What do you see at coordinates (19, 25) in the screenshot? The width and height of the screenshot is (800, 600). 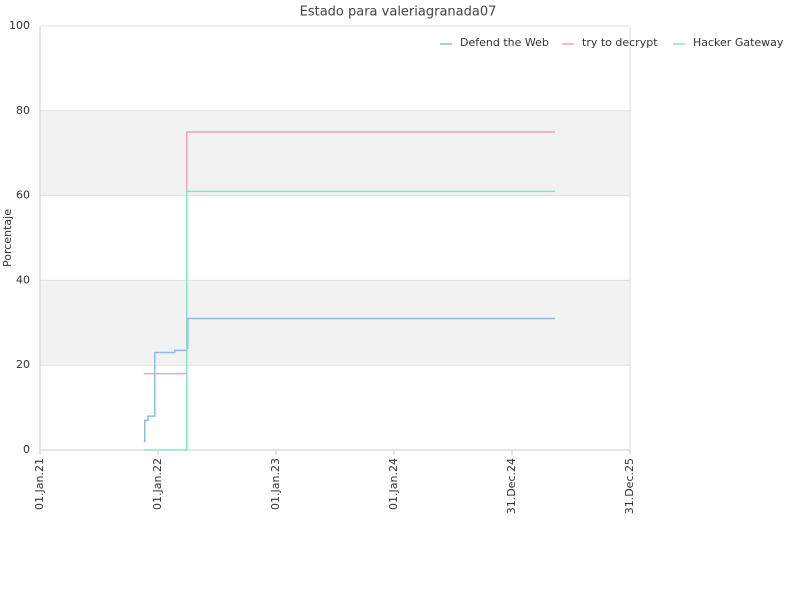 I see `y-tick-label: 100` at bounding box center [19, 25].